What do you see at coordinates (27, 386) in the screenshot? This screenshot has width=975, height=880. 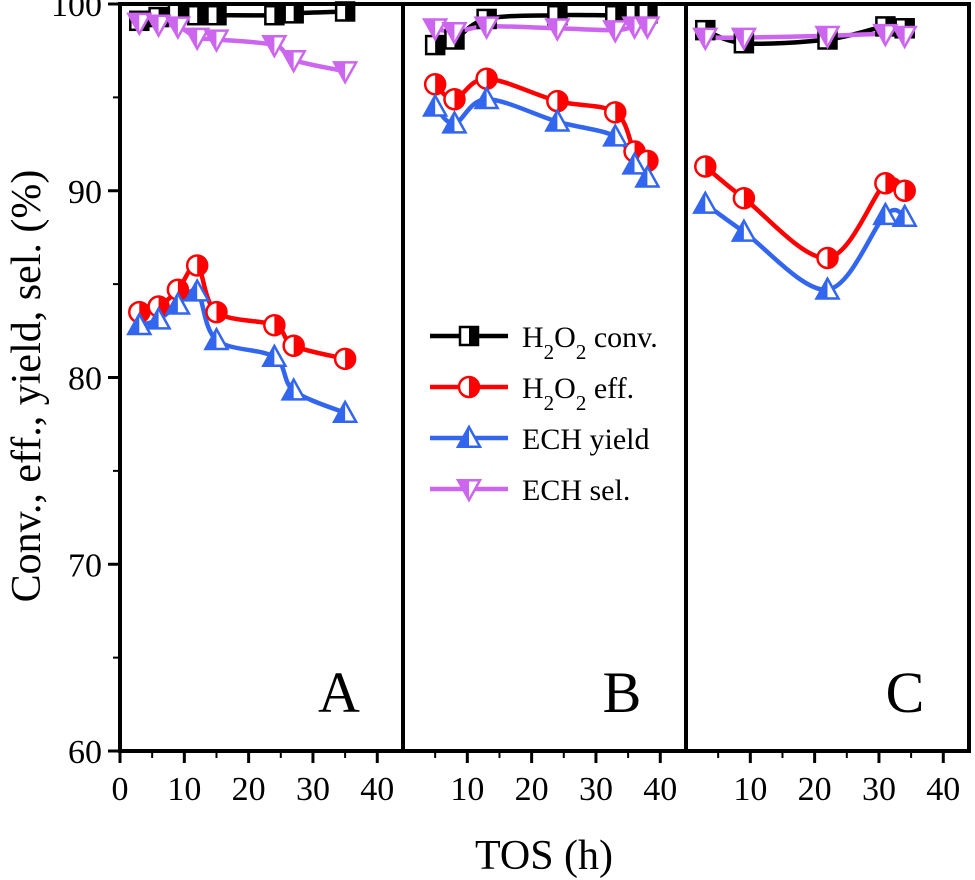 I see `y-axis-title: Conv., eff., yield, sel. (%)` at bounding box center [27, 386].